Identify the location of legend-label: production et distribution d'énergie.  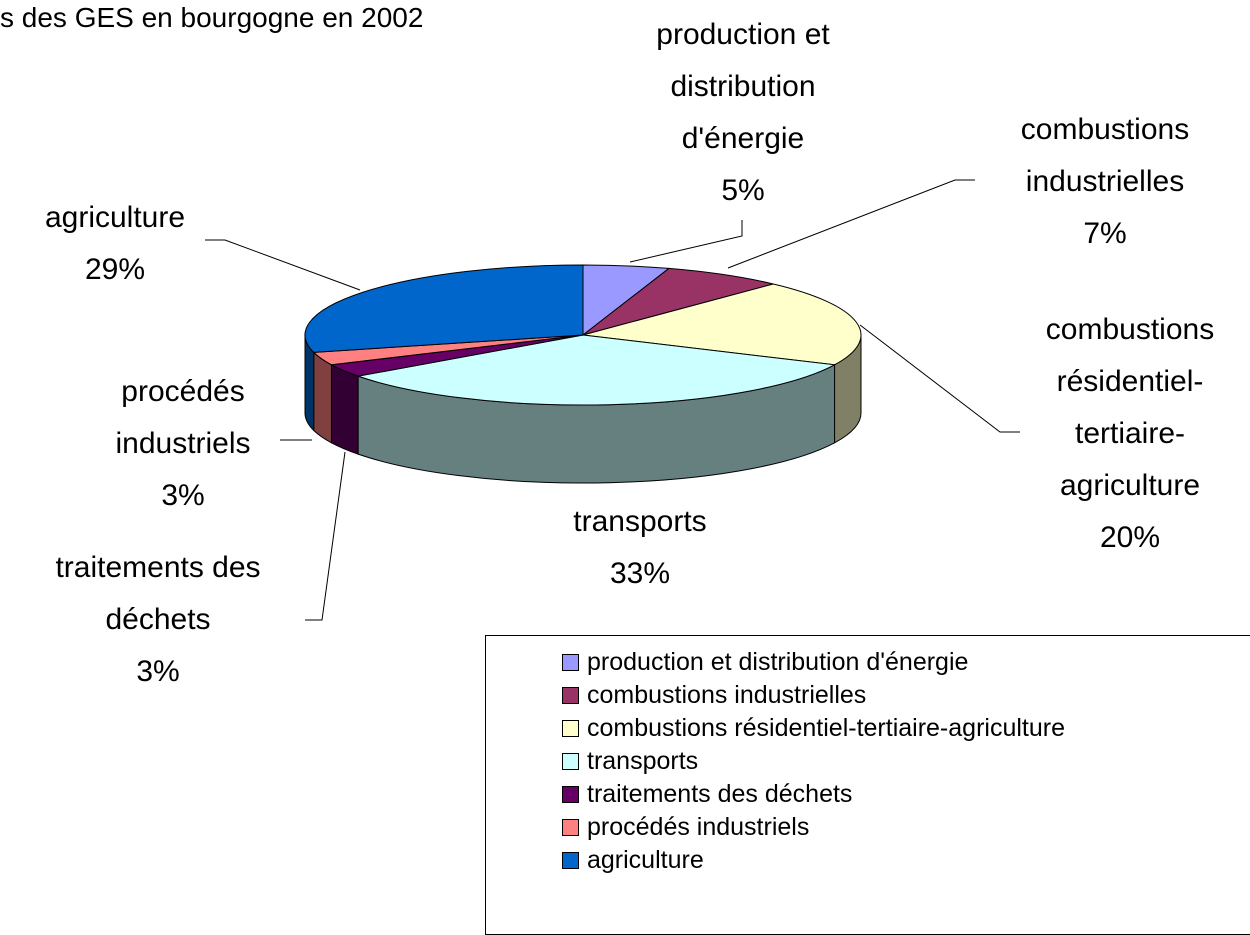
(778, 662).